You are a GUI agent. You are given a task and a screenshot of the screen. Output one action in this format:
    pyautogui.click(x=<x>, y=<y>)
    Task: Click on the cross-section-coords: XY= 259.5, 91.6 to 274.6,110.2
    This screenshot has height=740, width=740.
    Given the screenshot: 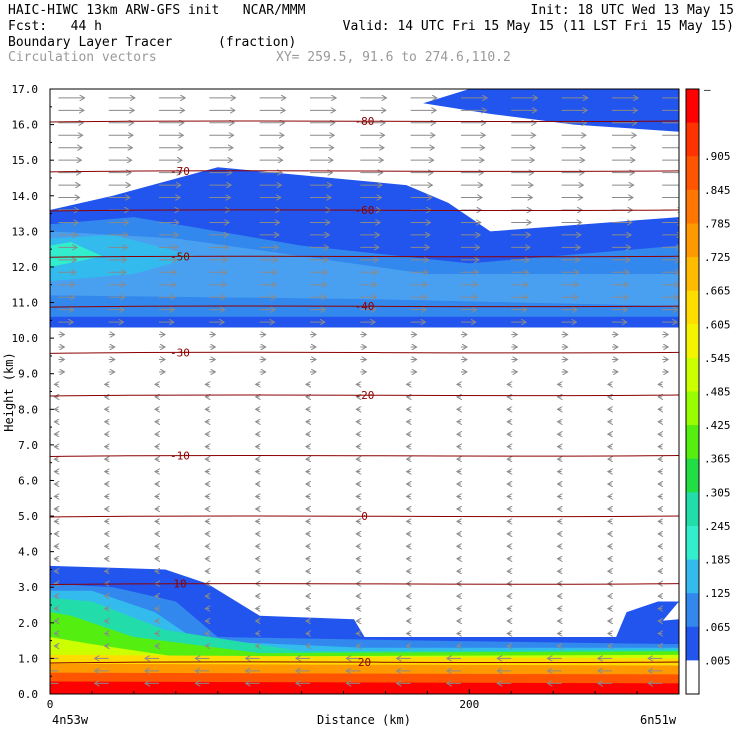 What is the action you would take?
    pyautogui.click(x=393, y=57)
    